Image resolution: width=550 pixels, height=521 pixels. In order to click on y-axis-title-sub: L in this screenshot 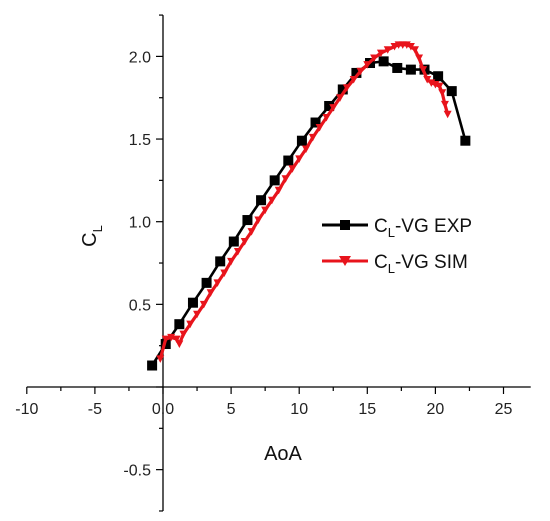, I will do `click(97, 228)`.